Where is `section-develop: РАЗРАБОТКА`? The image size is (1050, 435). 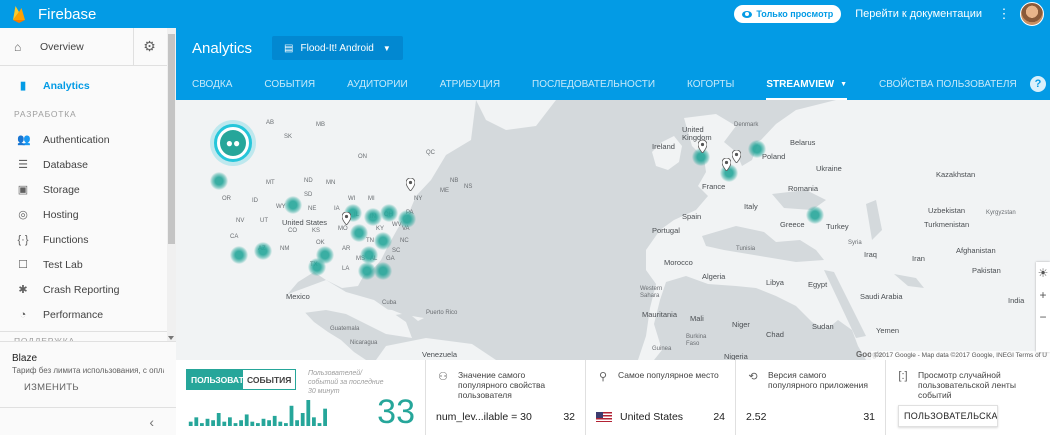
section-develop: РАЗРАБОТКА is located at coordinates (45, 114).